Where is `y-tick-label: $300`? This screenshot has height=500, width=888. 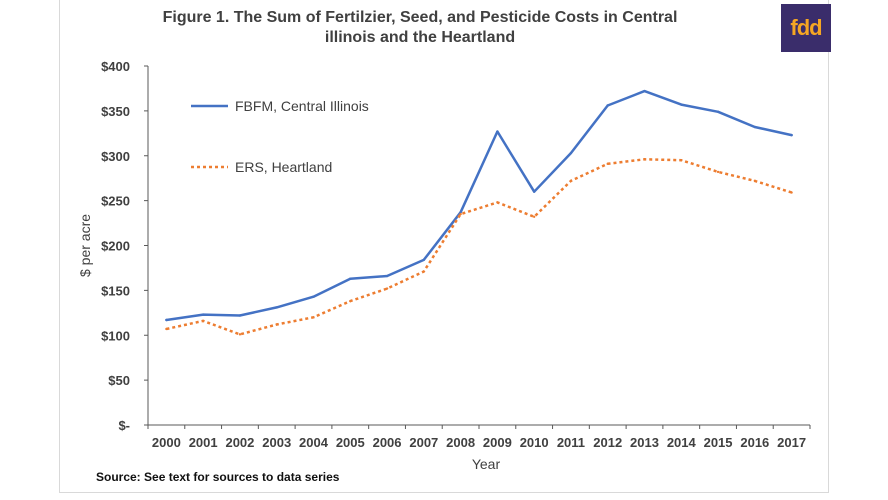
y-tick-label: $300 is located at coordinates (115, 156).